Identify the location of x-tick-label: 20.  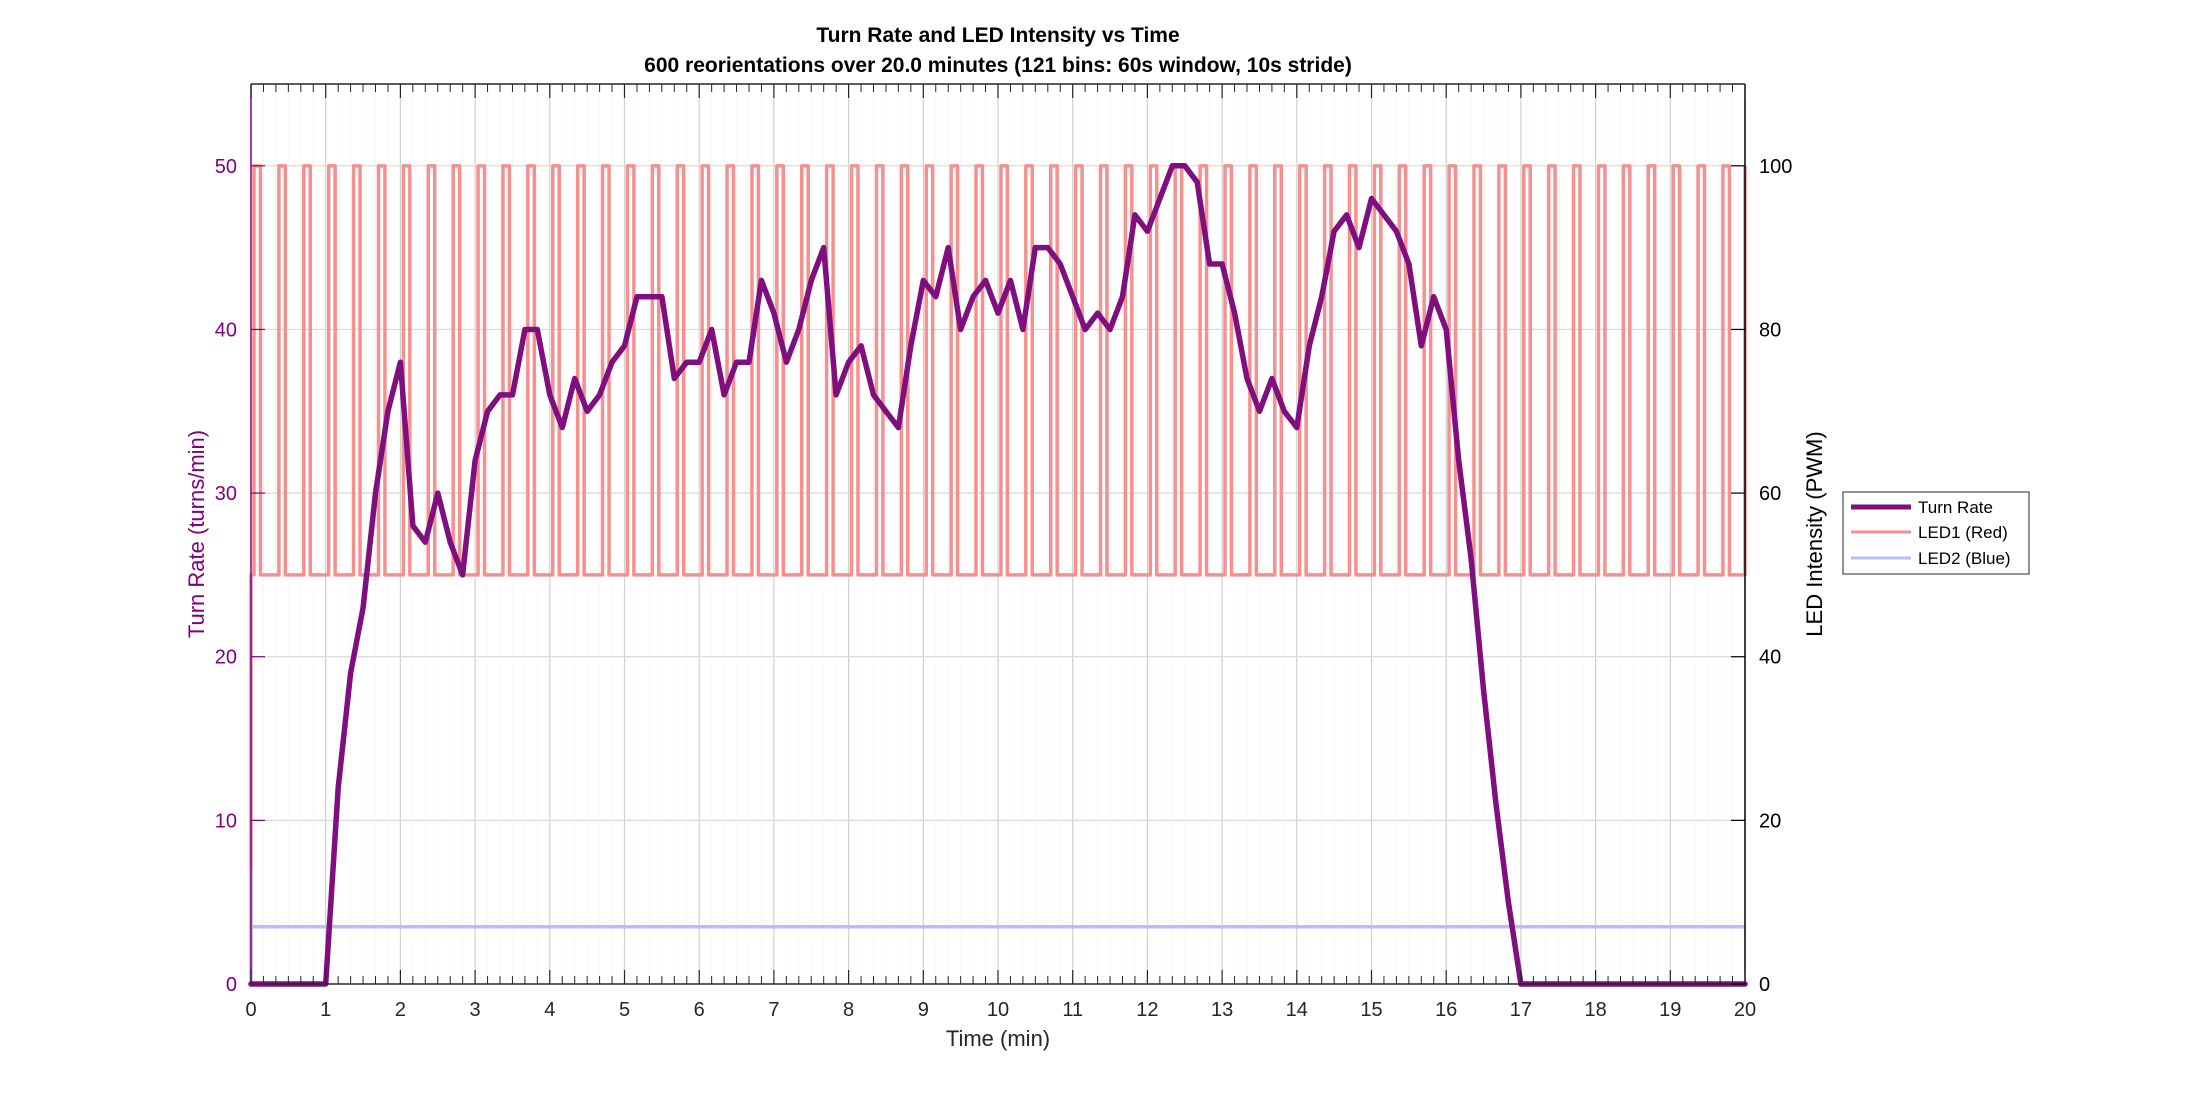
(1745, 1010).